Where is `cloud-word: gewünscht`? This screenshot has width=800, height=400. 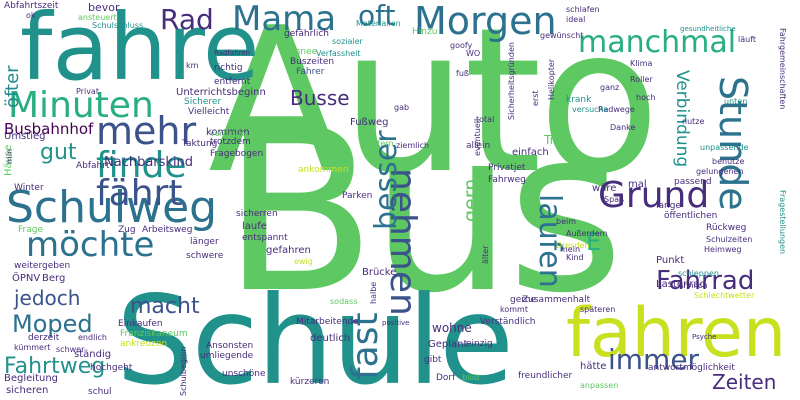 cloud-word: gewünscht is located at coordinates (562, 35).